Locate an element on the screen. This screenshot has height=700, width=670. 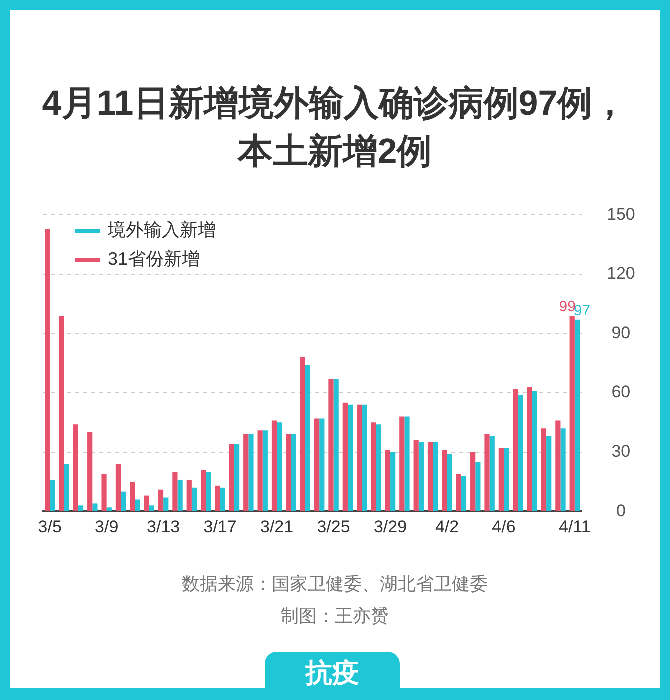
x-tick-label: 4/6 is located at coordinates (504, 526).